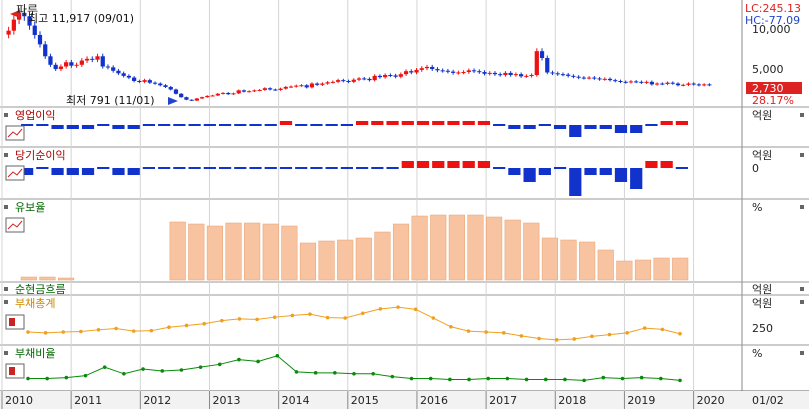 This screenshot has height=409, width=809. What do you see at coordinates (19, 400) in the screenshot?
I see `x-label-2010: 2010` at bounding box center [19, 400].